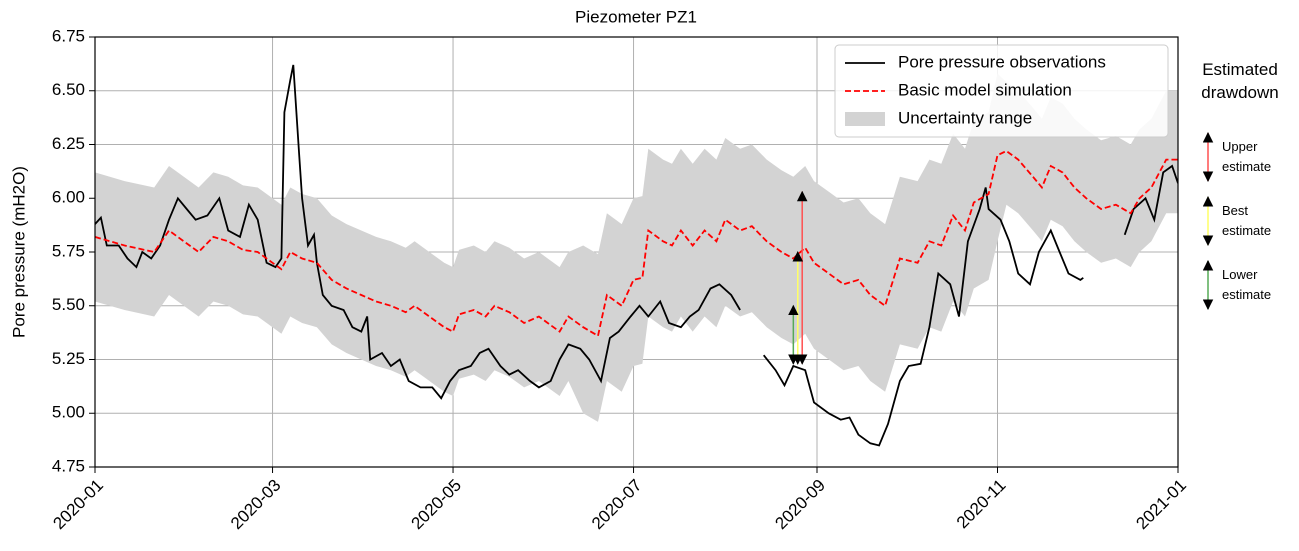 The image size is (1299, 551). What do you see at coordinates (1002, 61) in the screenshot?
I see `legend-label: Pore pressure observations` at bounding box center [1002, 61].